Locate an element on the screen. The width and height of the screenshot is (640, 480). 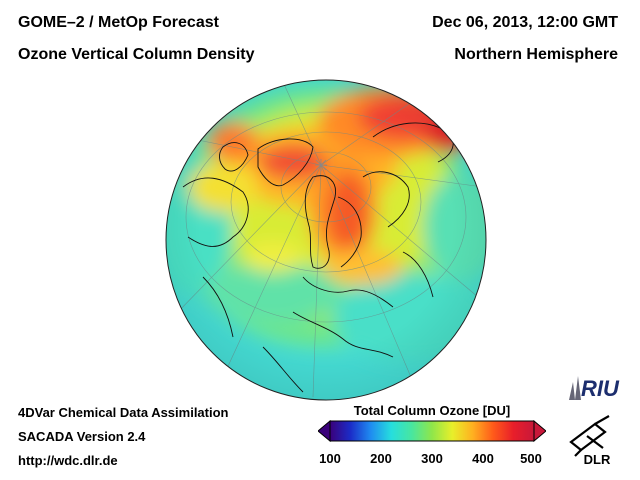
colorbar is located at coordinates (432, 431).